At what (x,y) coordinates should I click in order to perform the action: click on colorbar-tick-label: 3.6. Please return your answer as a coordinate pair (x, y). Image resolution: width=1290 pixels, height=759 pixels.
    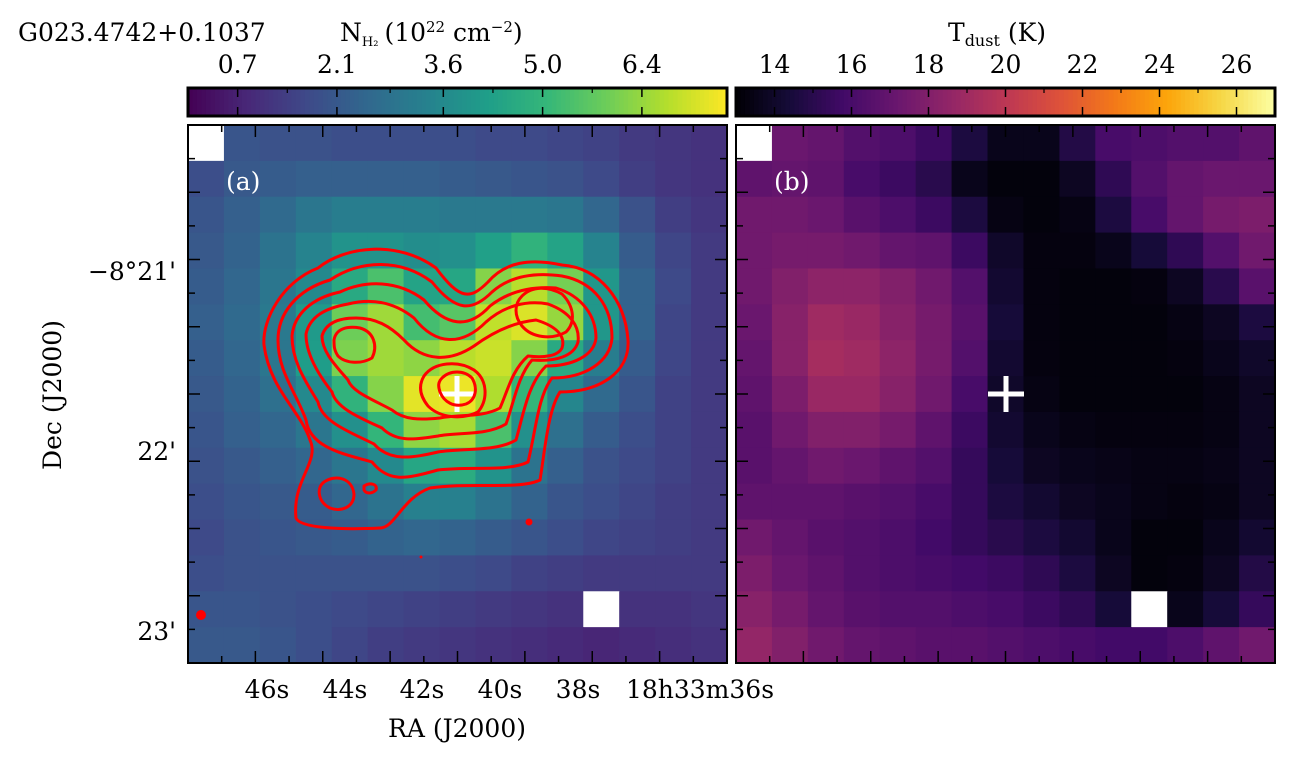
    Looking at the image, I should click on (443, 64).